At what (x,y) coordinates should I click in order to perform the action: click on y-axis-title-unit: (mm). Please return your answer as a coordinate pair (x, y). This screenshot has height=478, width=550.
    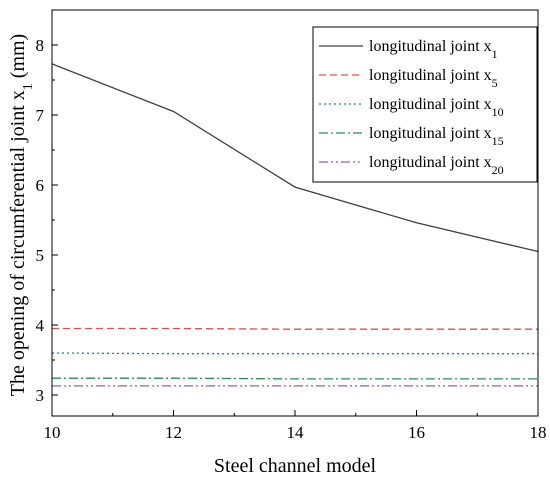
    Looking at the image, I should click on (18, 58).